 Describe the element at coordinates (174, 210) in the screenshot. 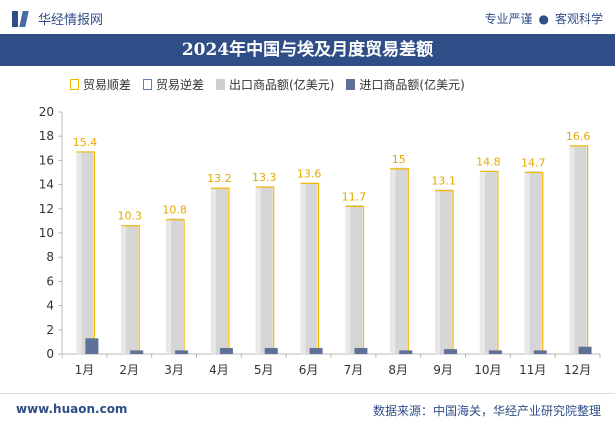

I see `surplus-value-label: 10.8` at that location.